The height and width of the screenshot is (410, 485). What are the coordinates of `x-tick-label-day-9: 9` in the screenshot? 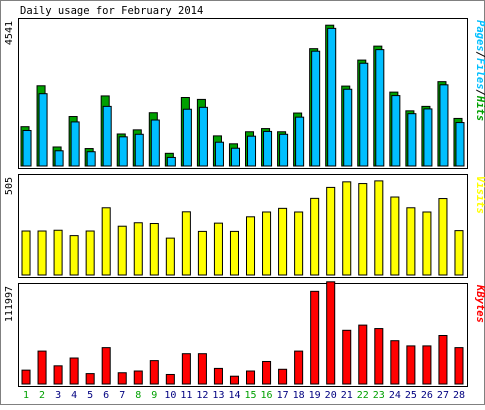 It's located at (154, 395).